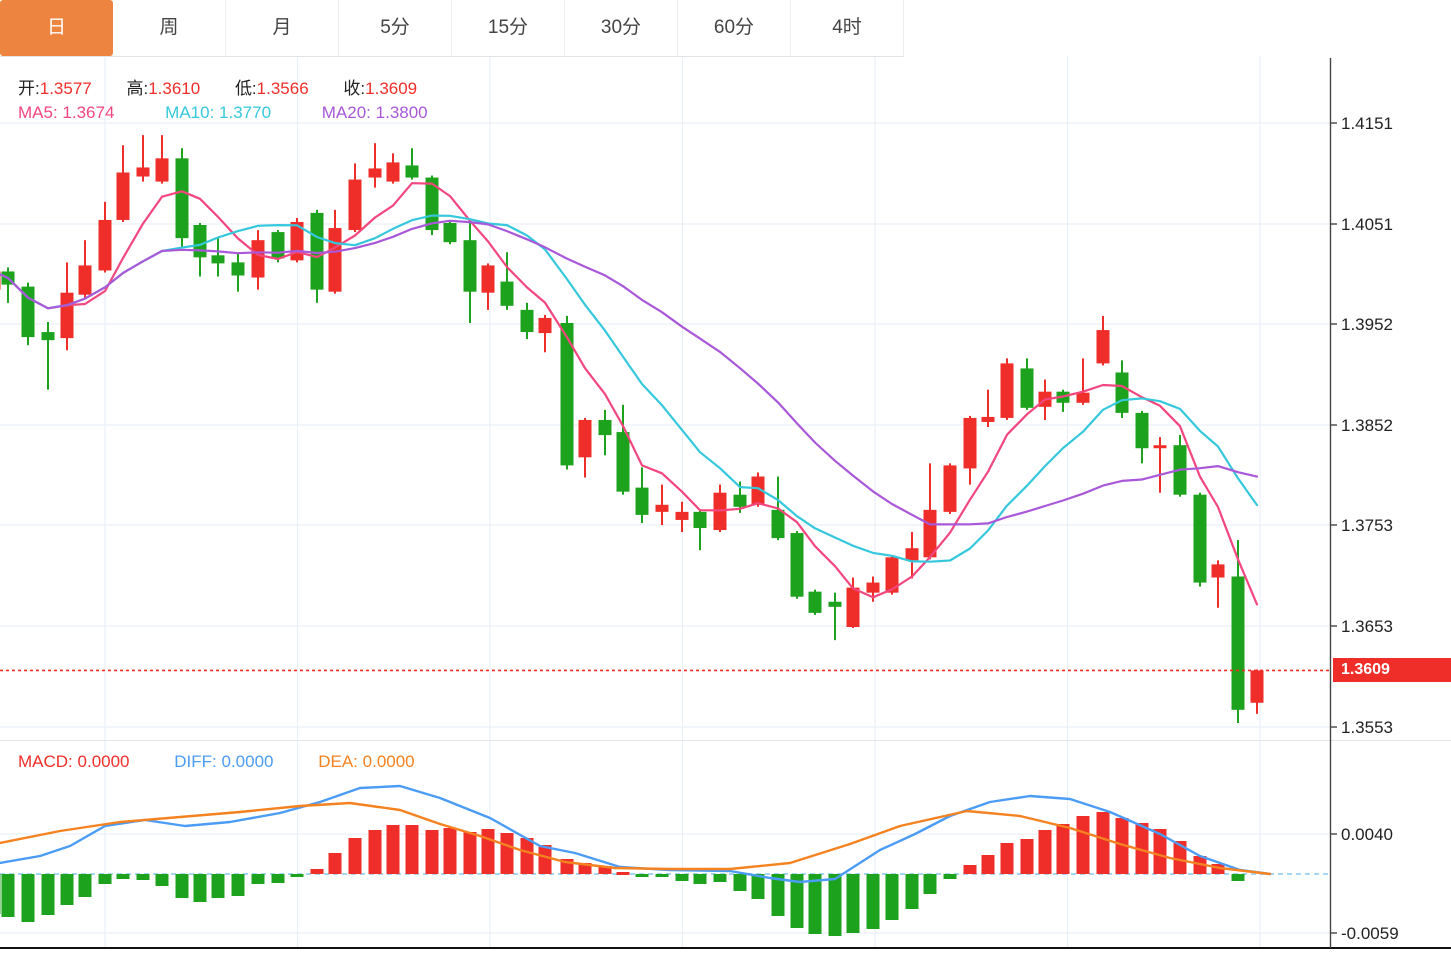  I want to click on ma5-readout: MA5: 1.3674, so click(66, 112).